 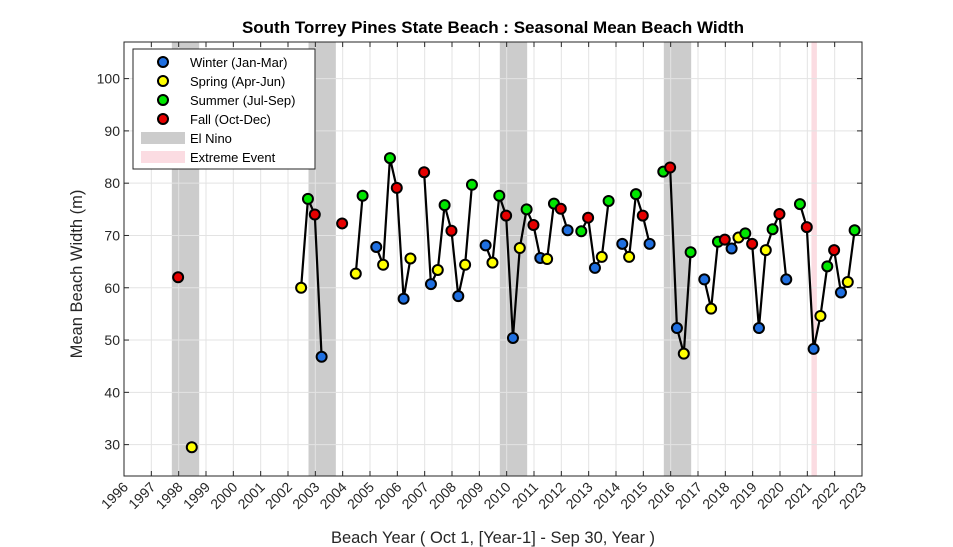 I want to click on x-tick-label-2000: 2000, so click(x=223, y=495).